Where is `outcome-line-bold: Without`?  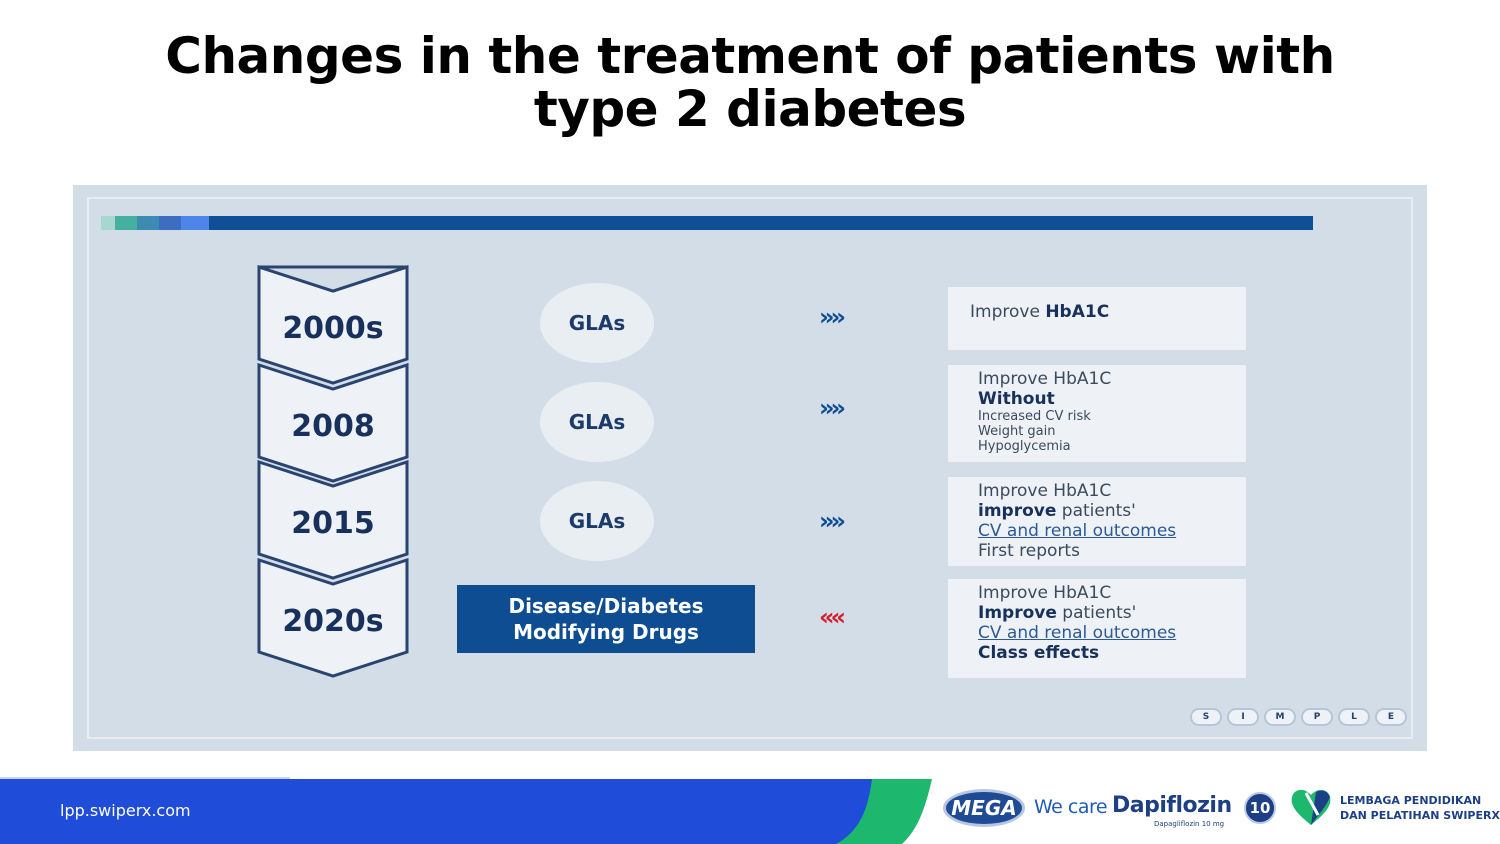 outcome-line-bold: Without is located at coordinates (1016, 399).